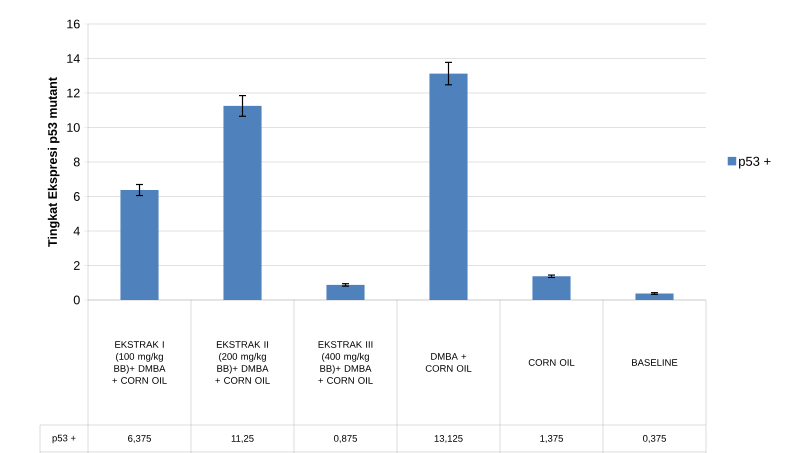 This screenshot has width=789, height=453. I want to click on text: p53 +, so click(64, 439).